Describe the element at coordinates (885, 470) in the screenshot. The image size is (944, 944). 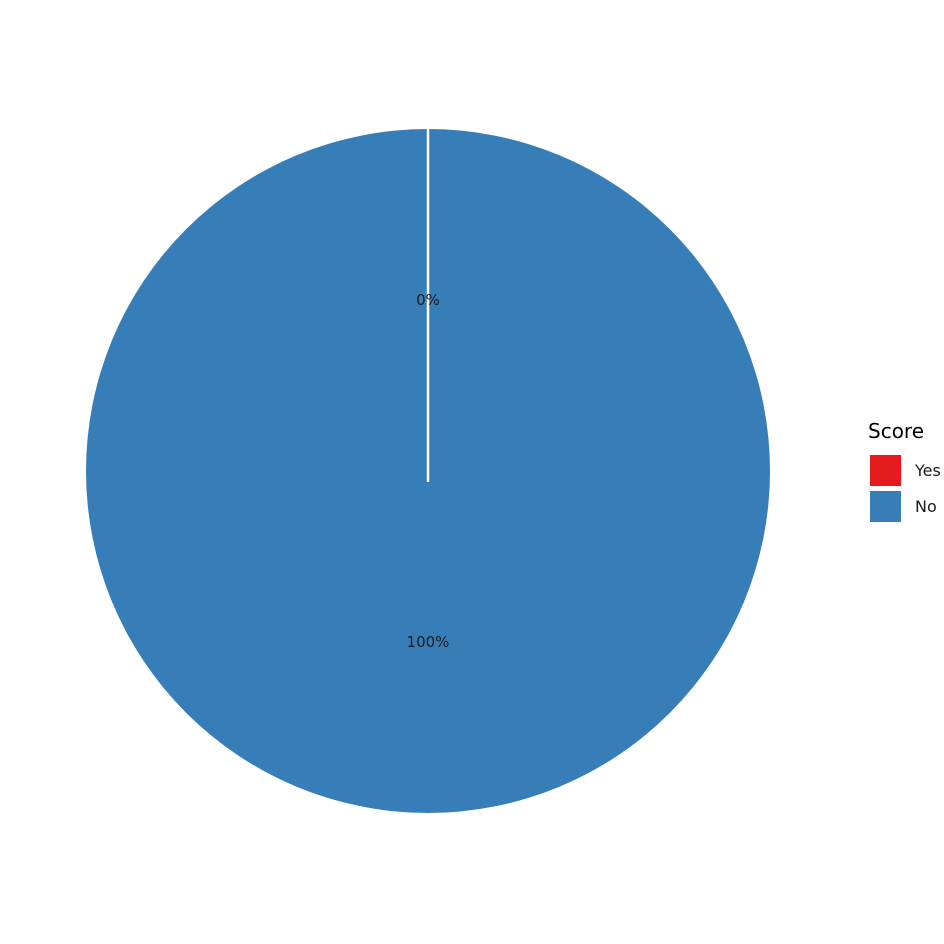
I see `legend-swatch-yes` at that location.